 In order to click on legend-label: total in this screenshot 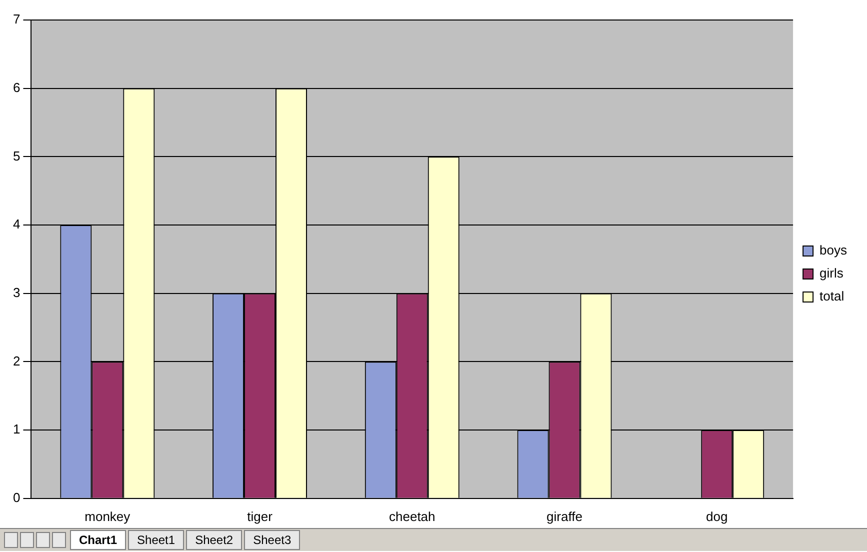, I will do `click(832, 296)`.